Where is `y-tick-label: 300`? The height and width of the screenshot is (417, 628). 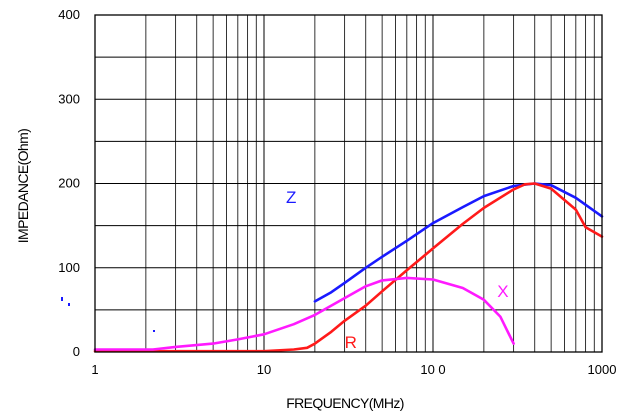
y-tick-label: 300 is located at coordinates (69, 98).